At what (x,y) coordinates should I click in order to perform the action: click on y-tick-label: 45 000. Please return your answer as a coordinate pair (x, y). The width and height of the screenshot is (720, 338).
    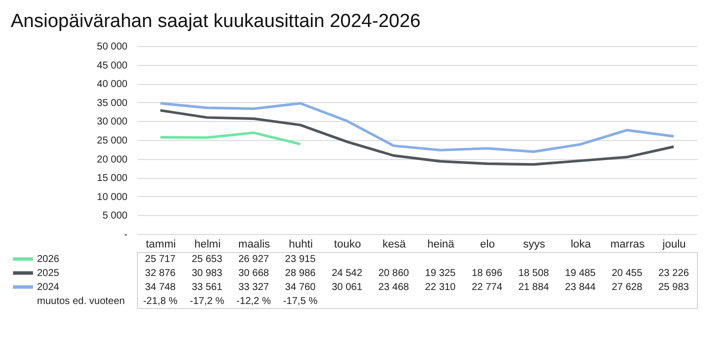
    Looking at the image, I should click on (112, 66).